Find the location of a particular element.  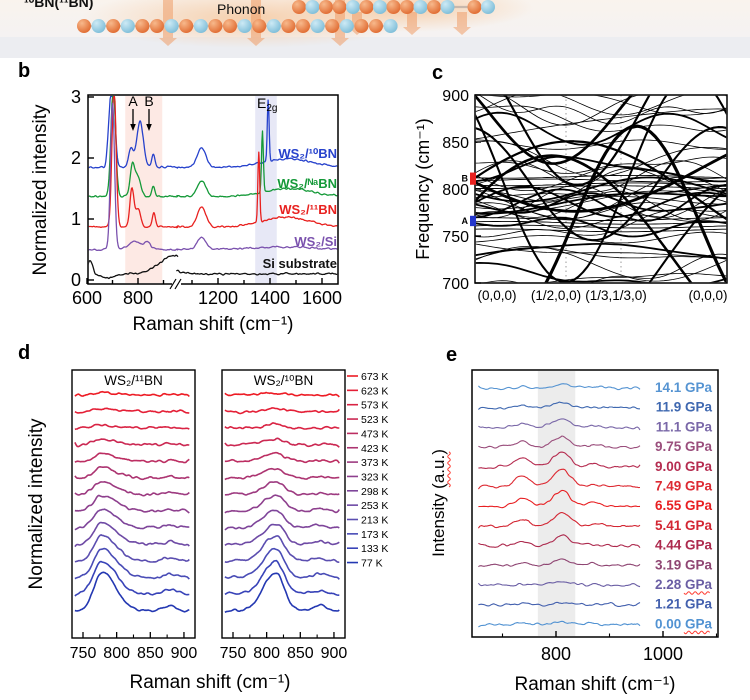

y-axis-title: Intensity (a.u.) is located at coordinates (438, 503).